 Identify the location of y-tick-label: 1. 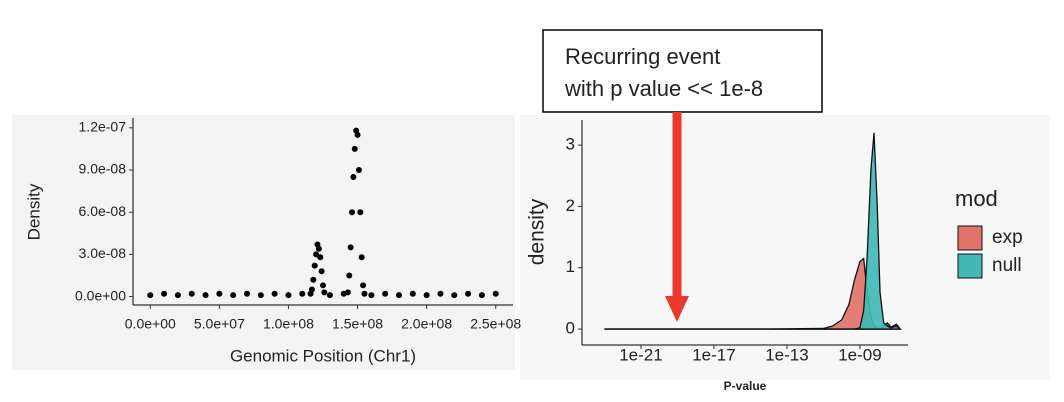
(570, 266).